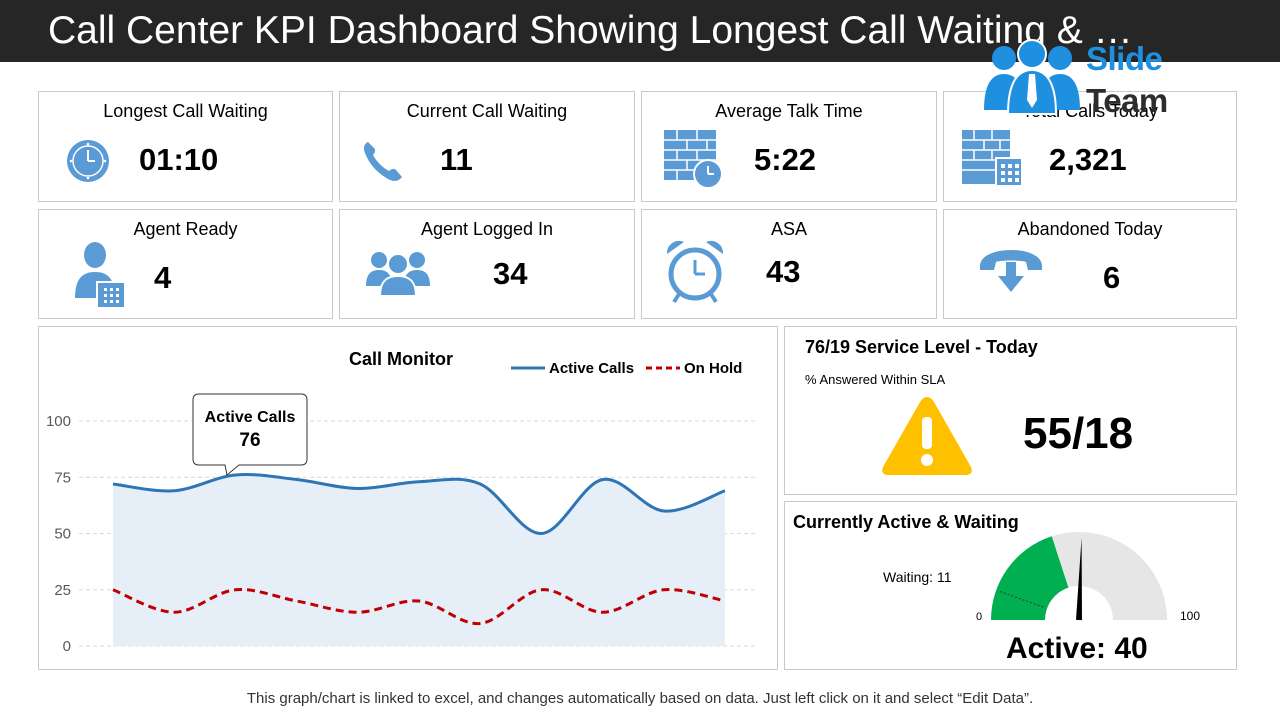  I want to click on clock-icon, so click(88, 161).